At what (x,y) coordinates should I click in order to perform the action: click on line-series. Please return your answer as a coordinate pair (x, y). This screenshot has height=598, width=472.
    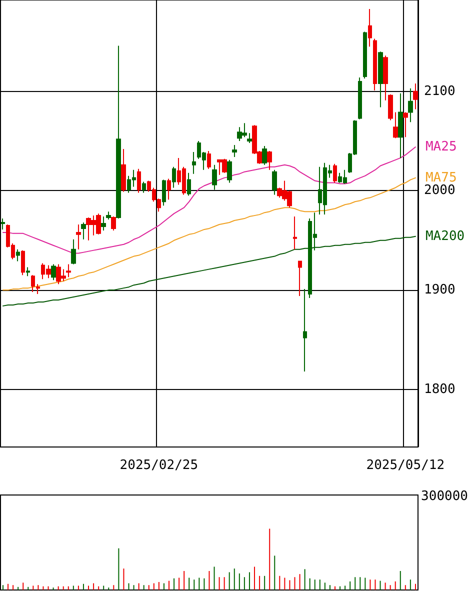
    Looking at the image, I should click on (209, 271).